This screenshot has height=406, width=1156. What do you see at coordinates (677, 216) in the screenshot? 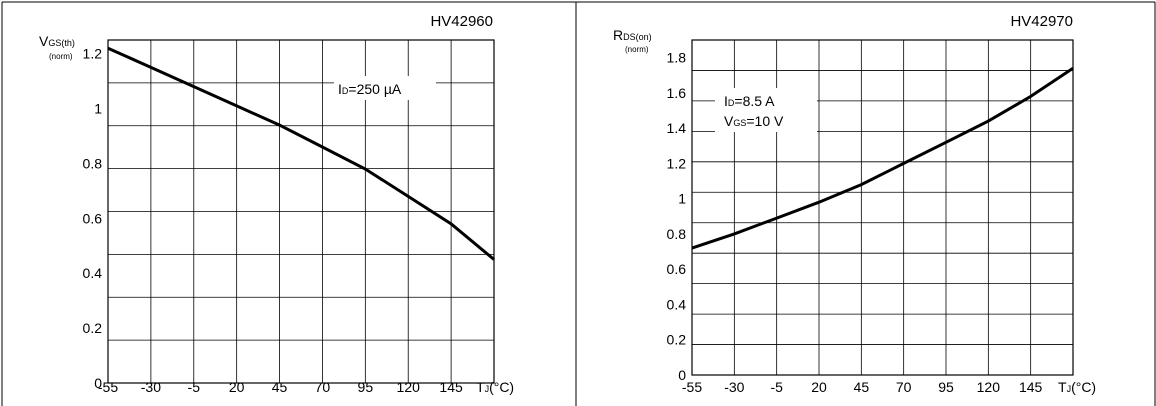
I see `y-tick-labels: 0 0.2 0.4 0.6 0.8 1 1.2 1.4 1.6 1.8` at bounding box center [677, 216].